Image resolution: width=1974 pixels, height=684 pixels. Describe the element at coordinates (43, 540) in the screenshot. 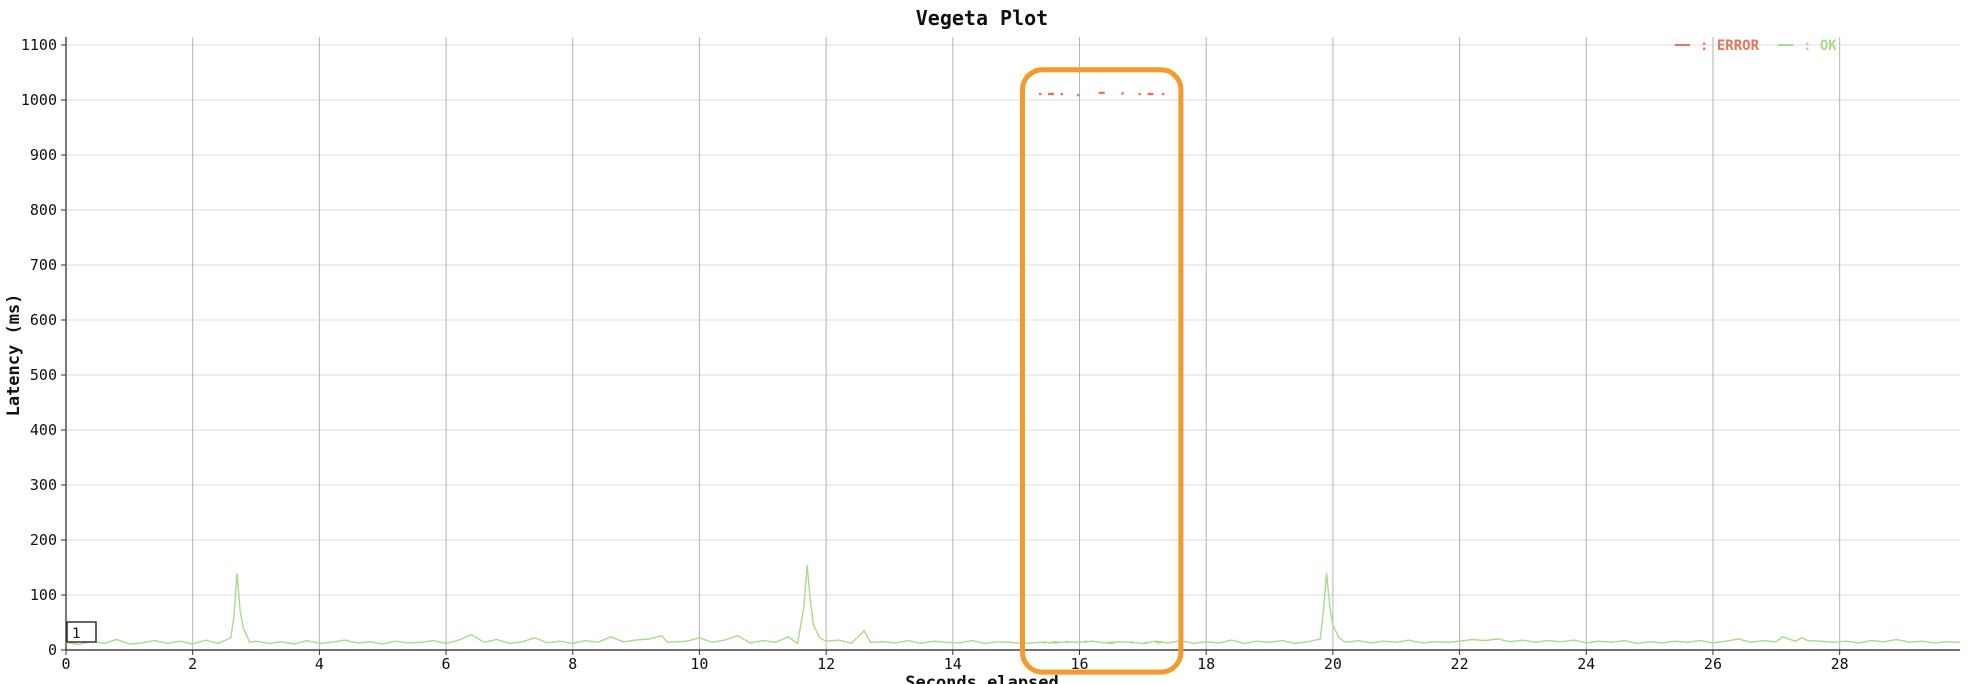

I see `y-tick-label: 200` at that location.